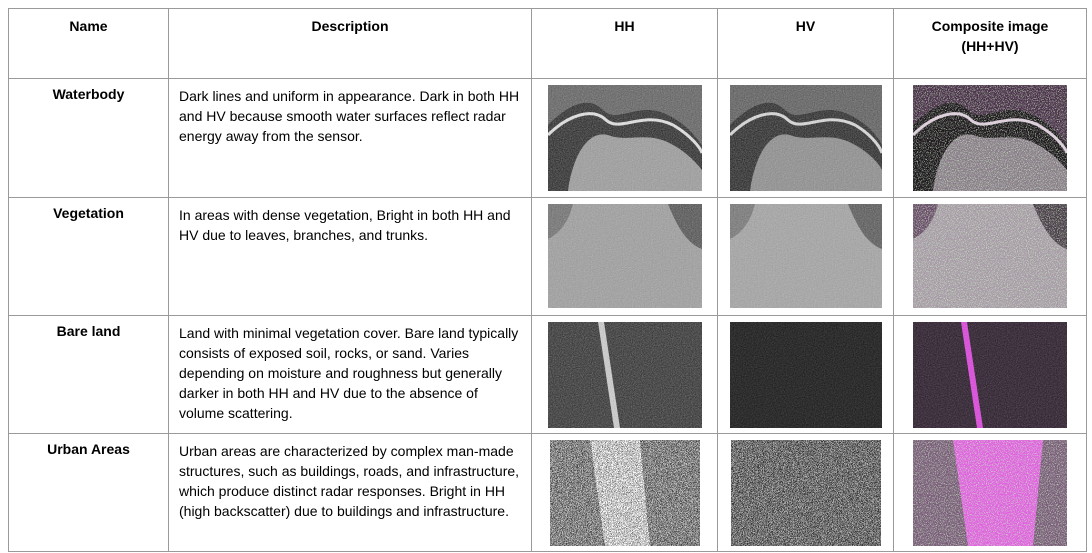 Image resolution: width=1092 pixels, height=553 pixels. Describe the element at coordinates (990, 26) in the screenshot. I see `header-composite-line1: Composite image` at that location.